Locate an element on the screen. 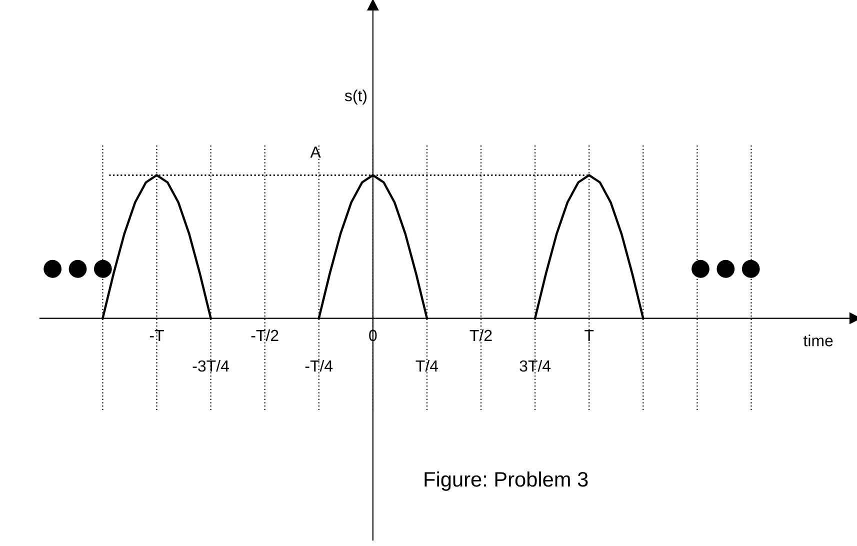 The width and height of the screenshot is (857, 546). x-tick-label: T/4 is located at coordinates (427, 366).